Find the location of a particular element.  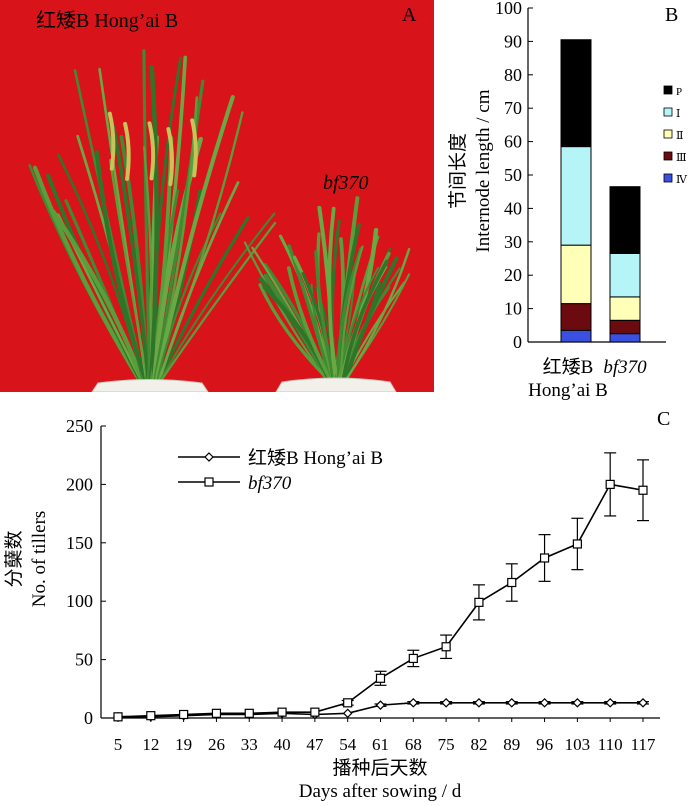

c-y-tick-label: 100 is located at coordinates (79, 601).